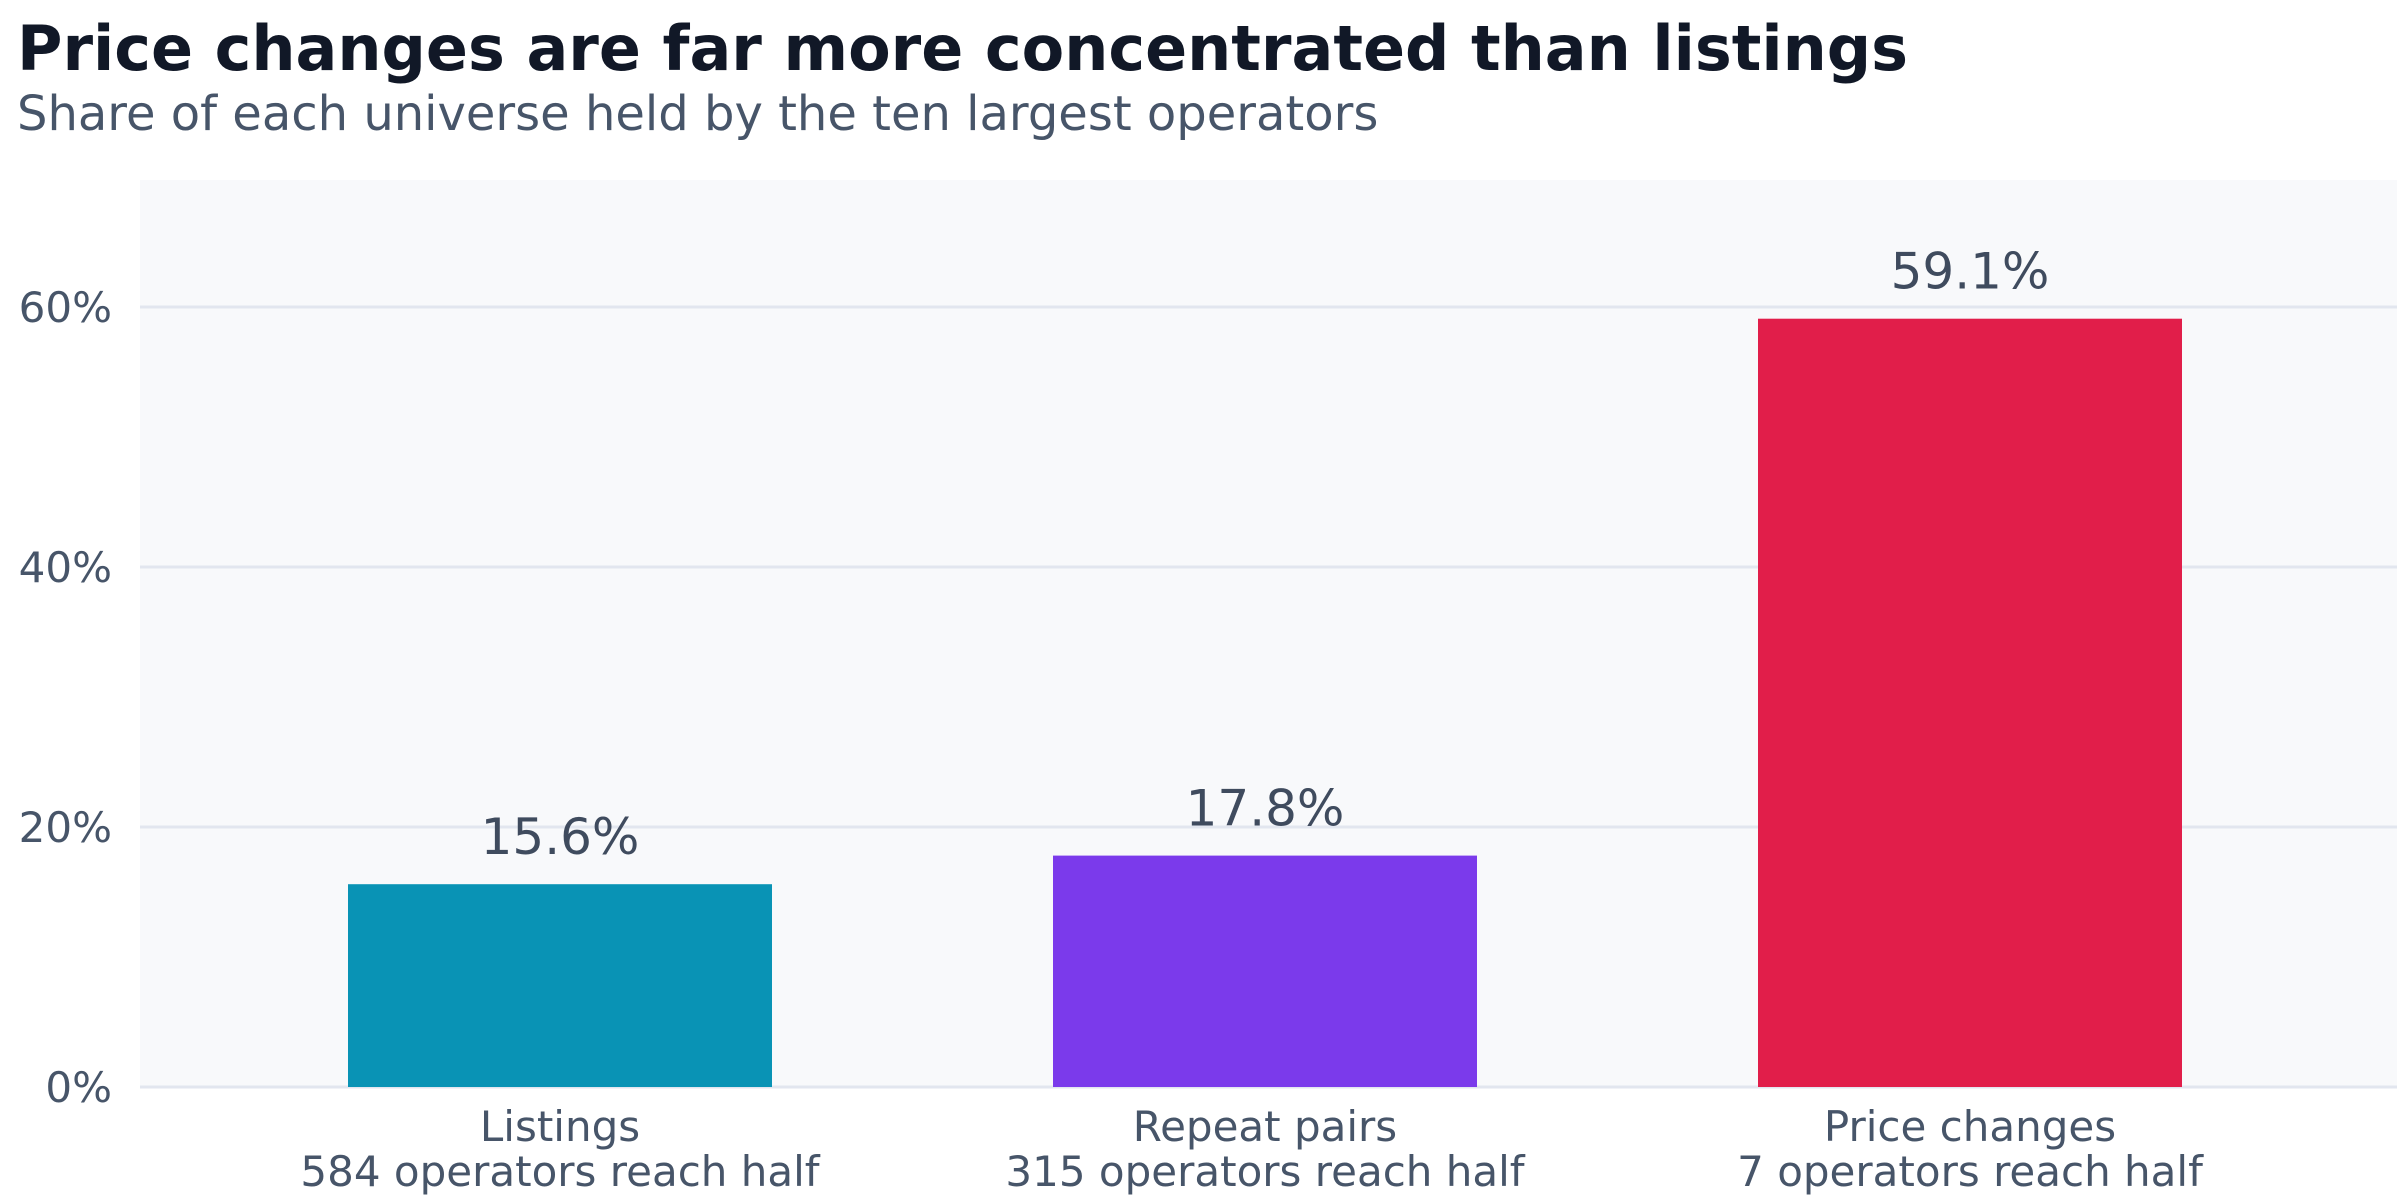 The height and width of the screenshot is (1200, 2400). What do you see at coordinates (78, 1087) in the screenshot?
I see `y-tick-label: 0%` at bounding box center [78, 1087].